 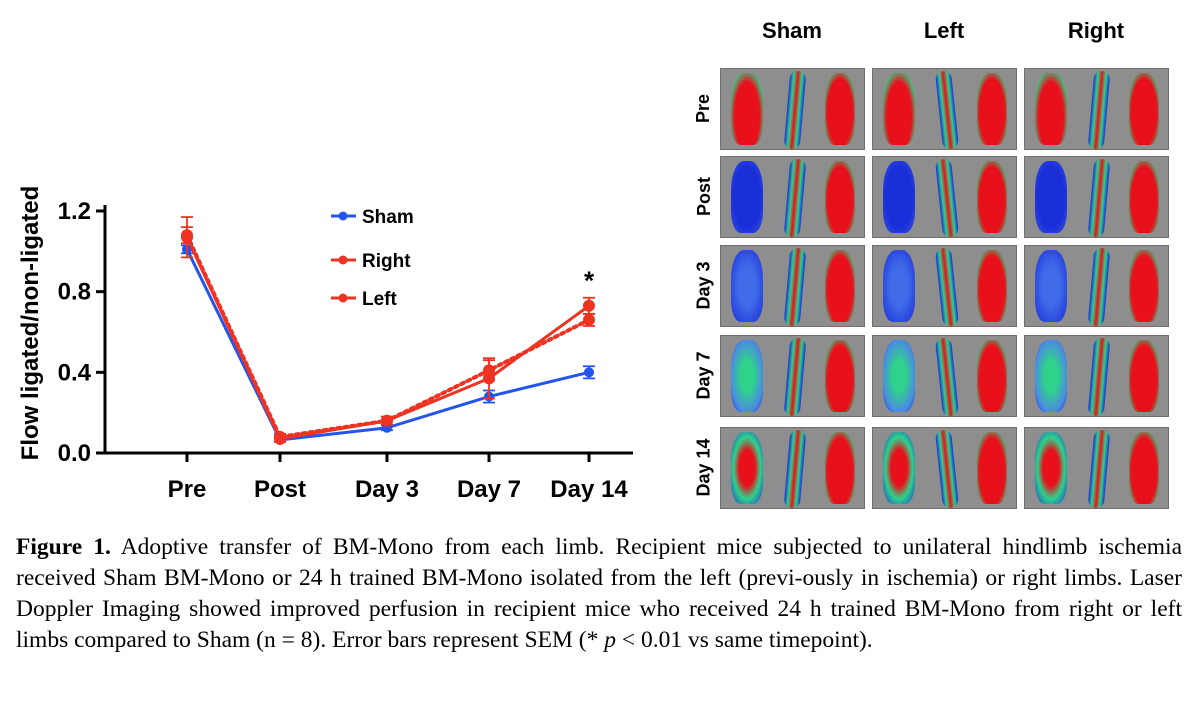 I want to click on y-tick-label: 0.0, so click(x=74, y=453).